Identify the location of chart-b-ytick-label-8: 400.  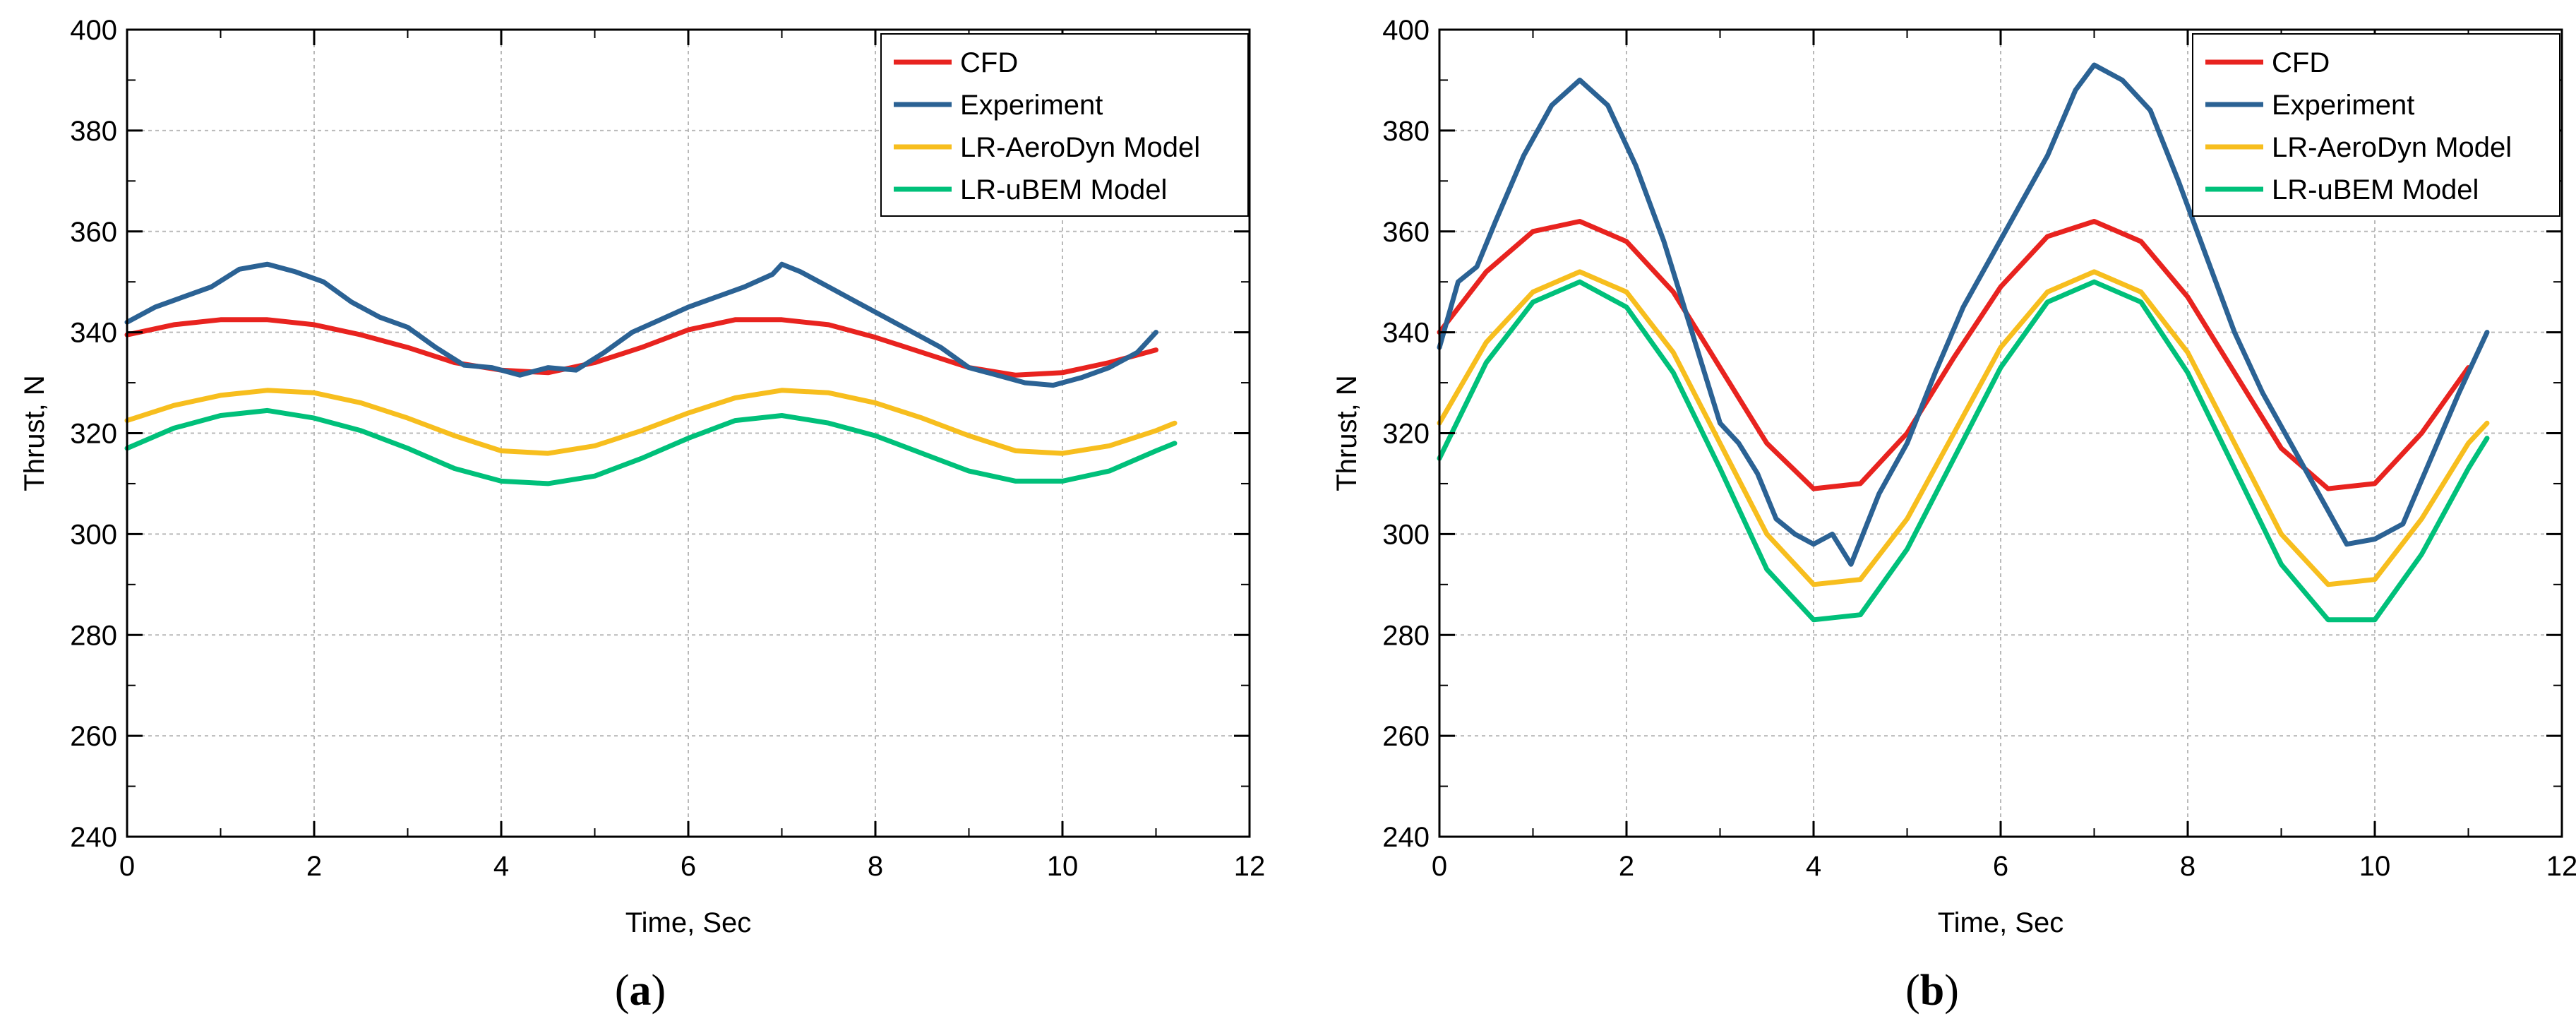
(1406, 30).